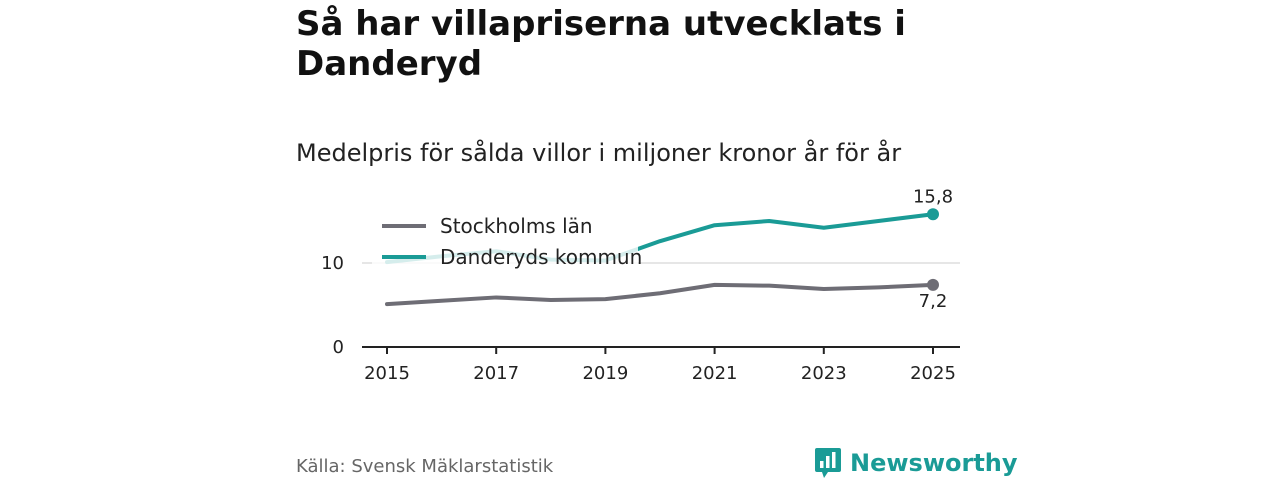 The height and width of the screenshot is (480, 1280). Describe the element at coordinates (715, 373) in the screenshot. I see `x-tick-label: 2021` at that location.